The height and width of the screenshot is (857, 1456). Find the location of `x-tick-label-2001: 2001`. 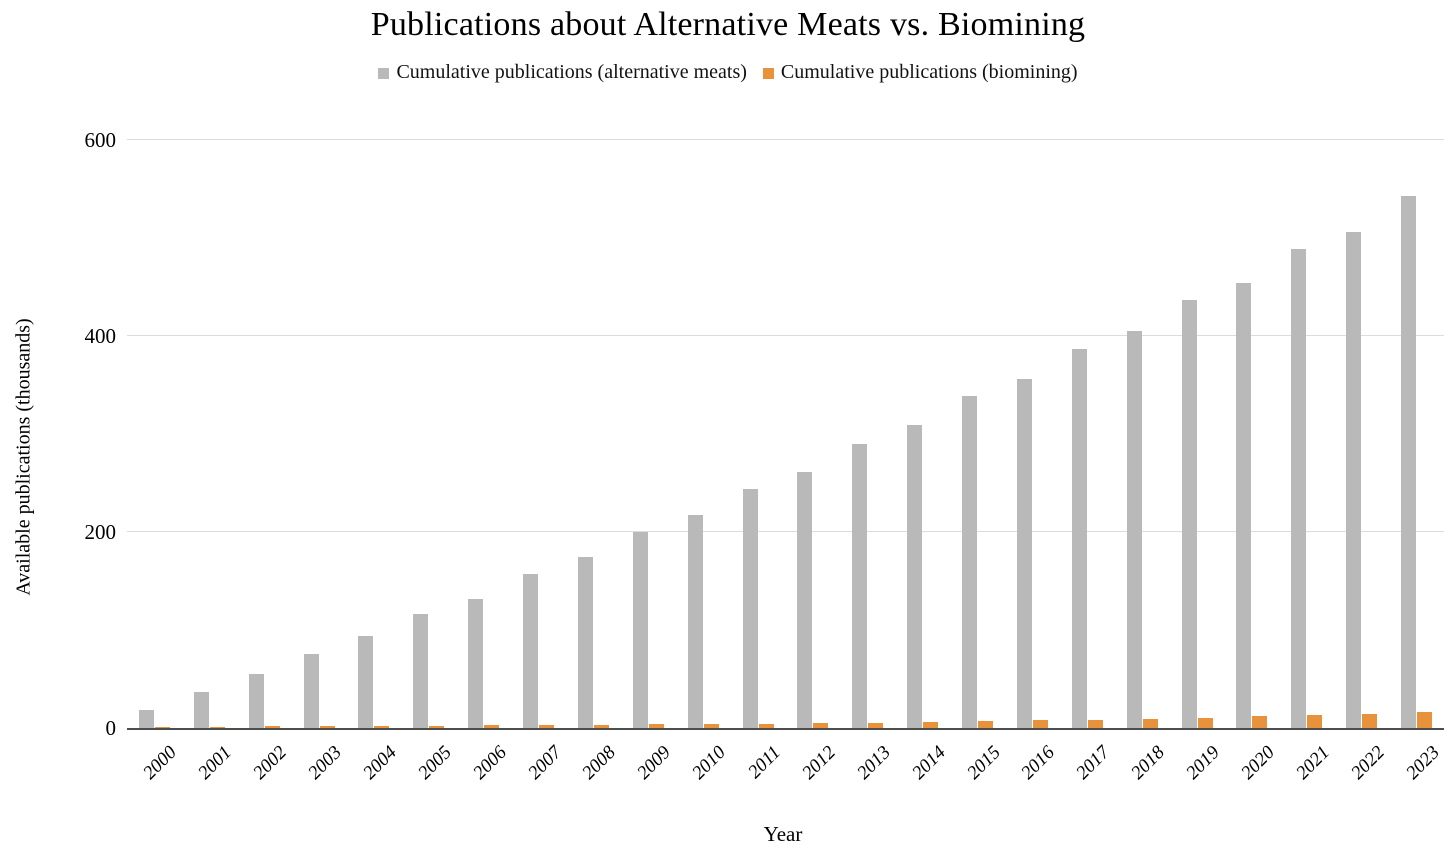

x-tick-label-2001: 2001 is located at coordinates (215, 763).